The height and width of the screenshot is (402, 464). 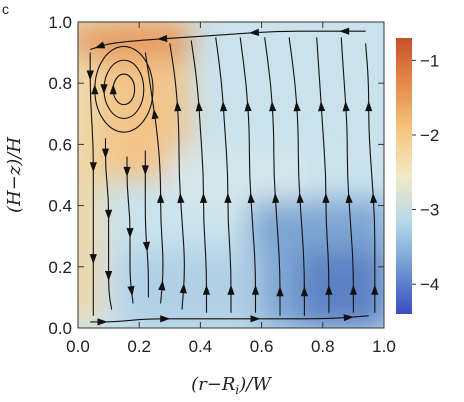 I want to click on x-tick-label: 0.2, so click(x=139, y=346).